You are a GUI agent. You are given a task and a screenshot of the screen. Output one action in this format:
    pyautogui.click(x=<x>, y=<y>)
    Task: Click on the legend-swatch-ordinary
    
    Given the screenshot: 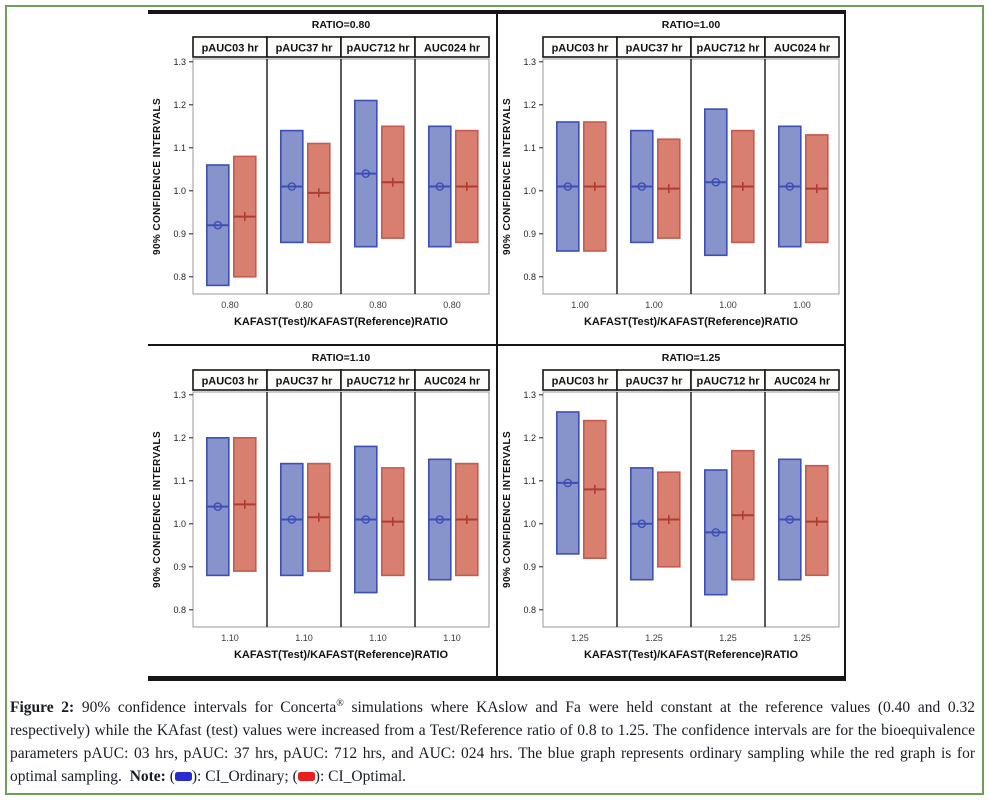 What is the action you would take?
    pyautogui.click(x=183, y=776)
    